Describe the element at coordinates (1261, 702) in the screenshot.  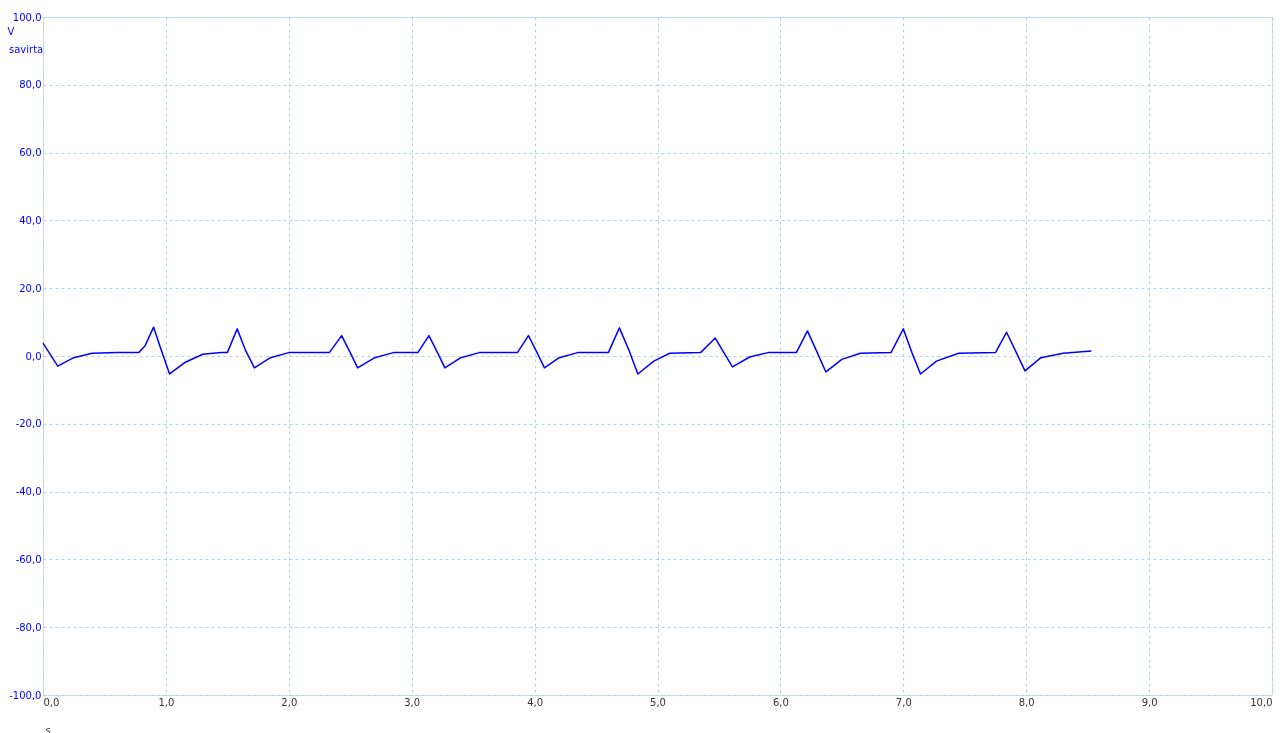
I see `x-tick-label: 10,0` at that location.